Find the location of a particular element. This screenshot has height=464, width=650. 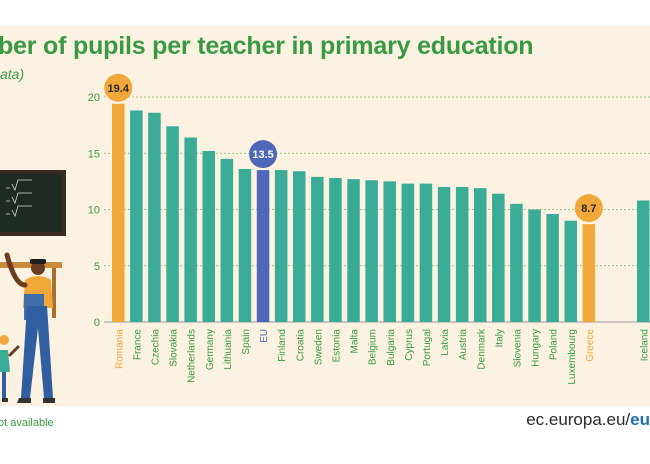

x-tick-label-italy: Italy is located at coordinates (499, 338).